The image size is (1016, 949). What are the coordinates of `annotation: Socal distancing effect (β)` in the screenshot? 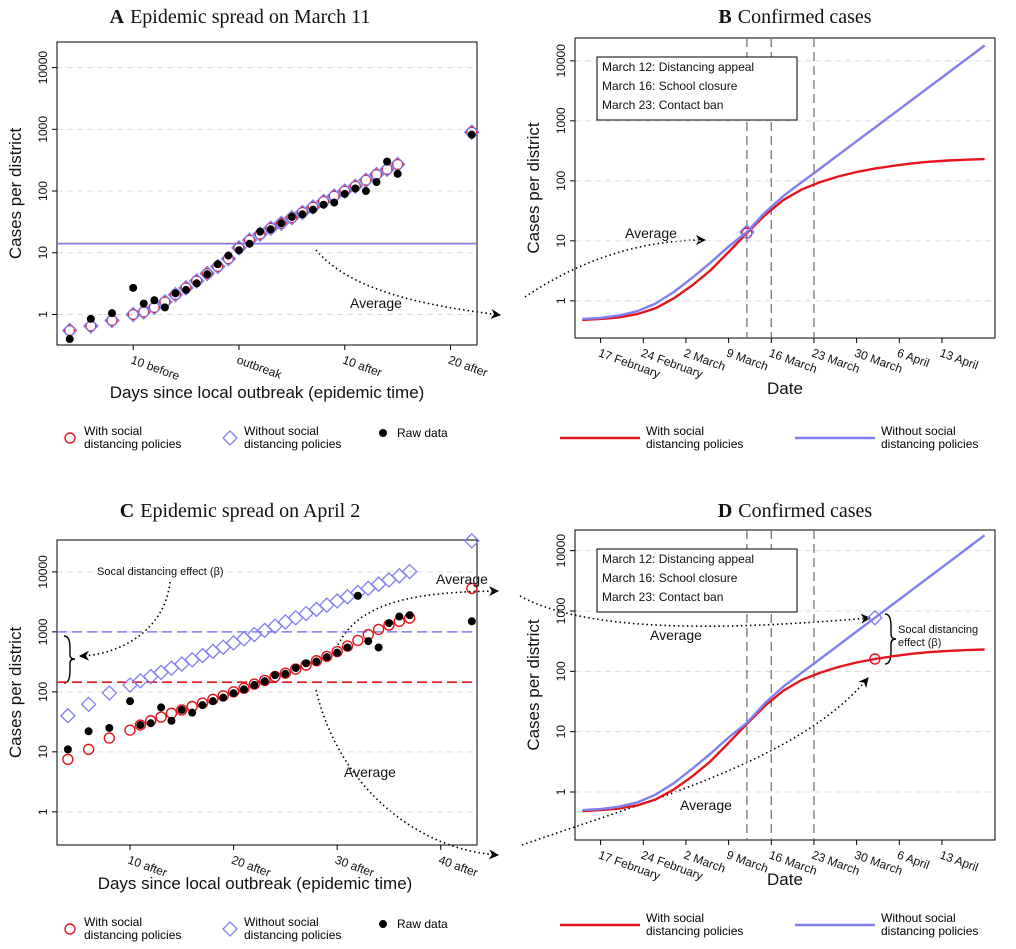 It's located at (160, 572).